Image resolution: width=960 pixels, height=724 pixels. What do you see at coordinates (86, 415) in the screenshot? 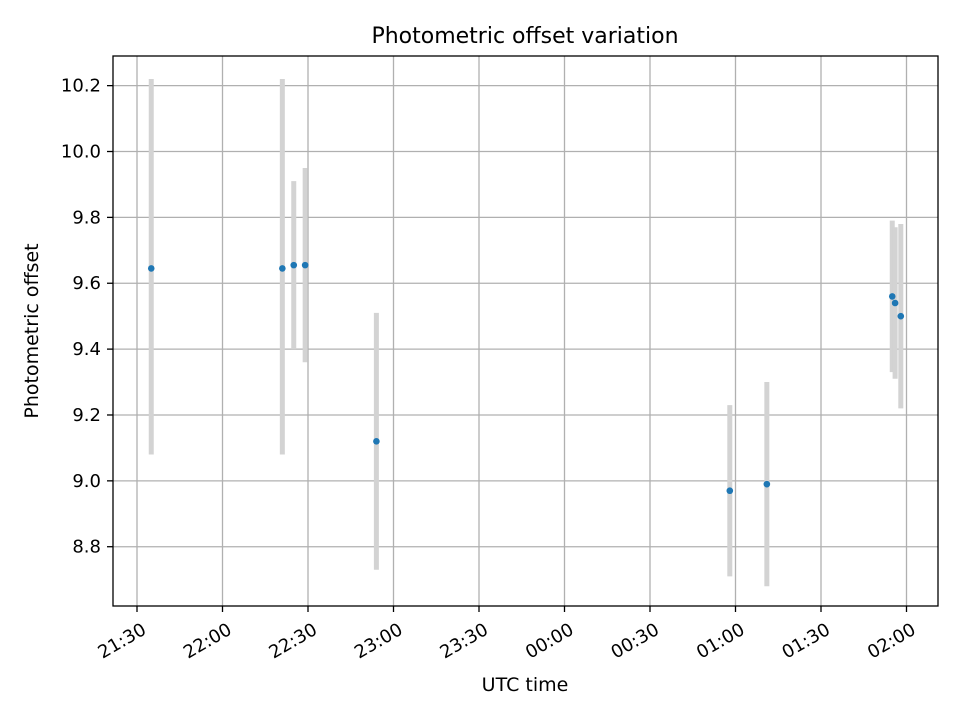
I see `y-tick-label: 9.2` at bounding box center [86, 415].